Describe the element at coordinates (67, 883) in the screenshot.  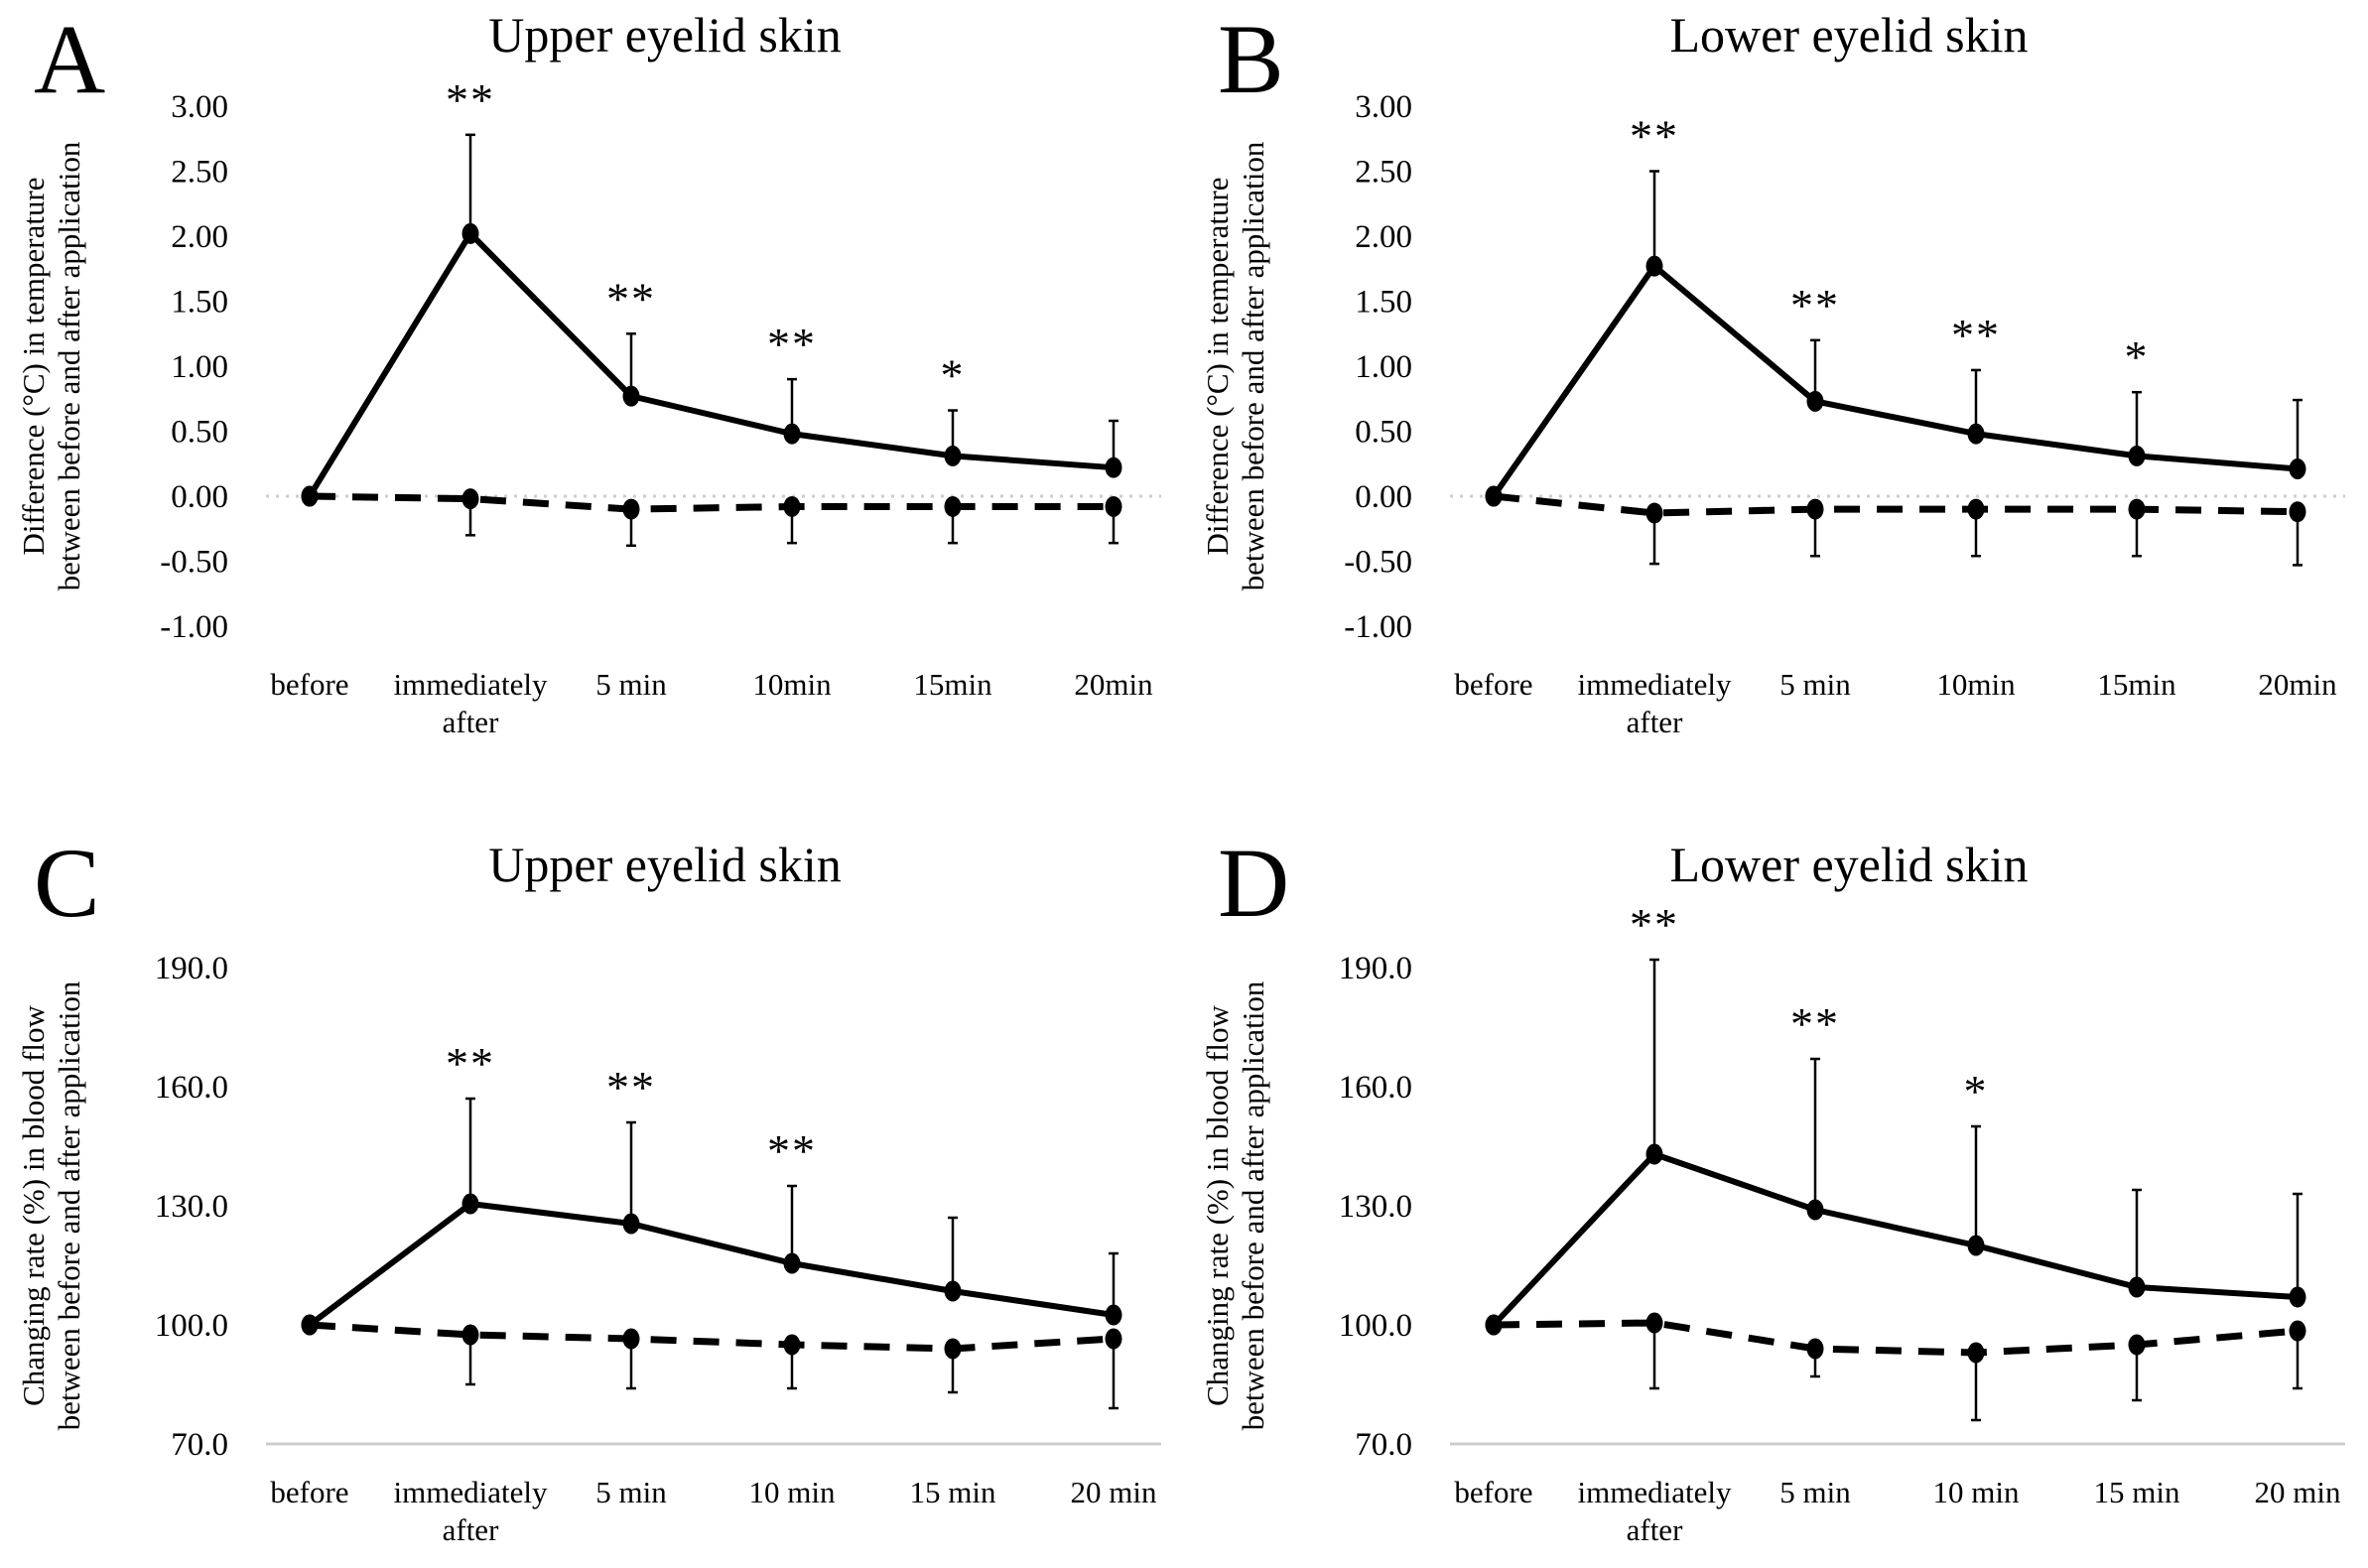
I see `panel-c-letter: C` at that location.